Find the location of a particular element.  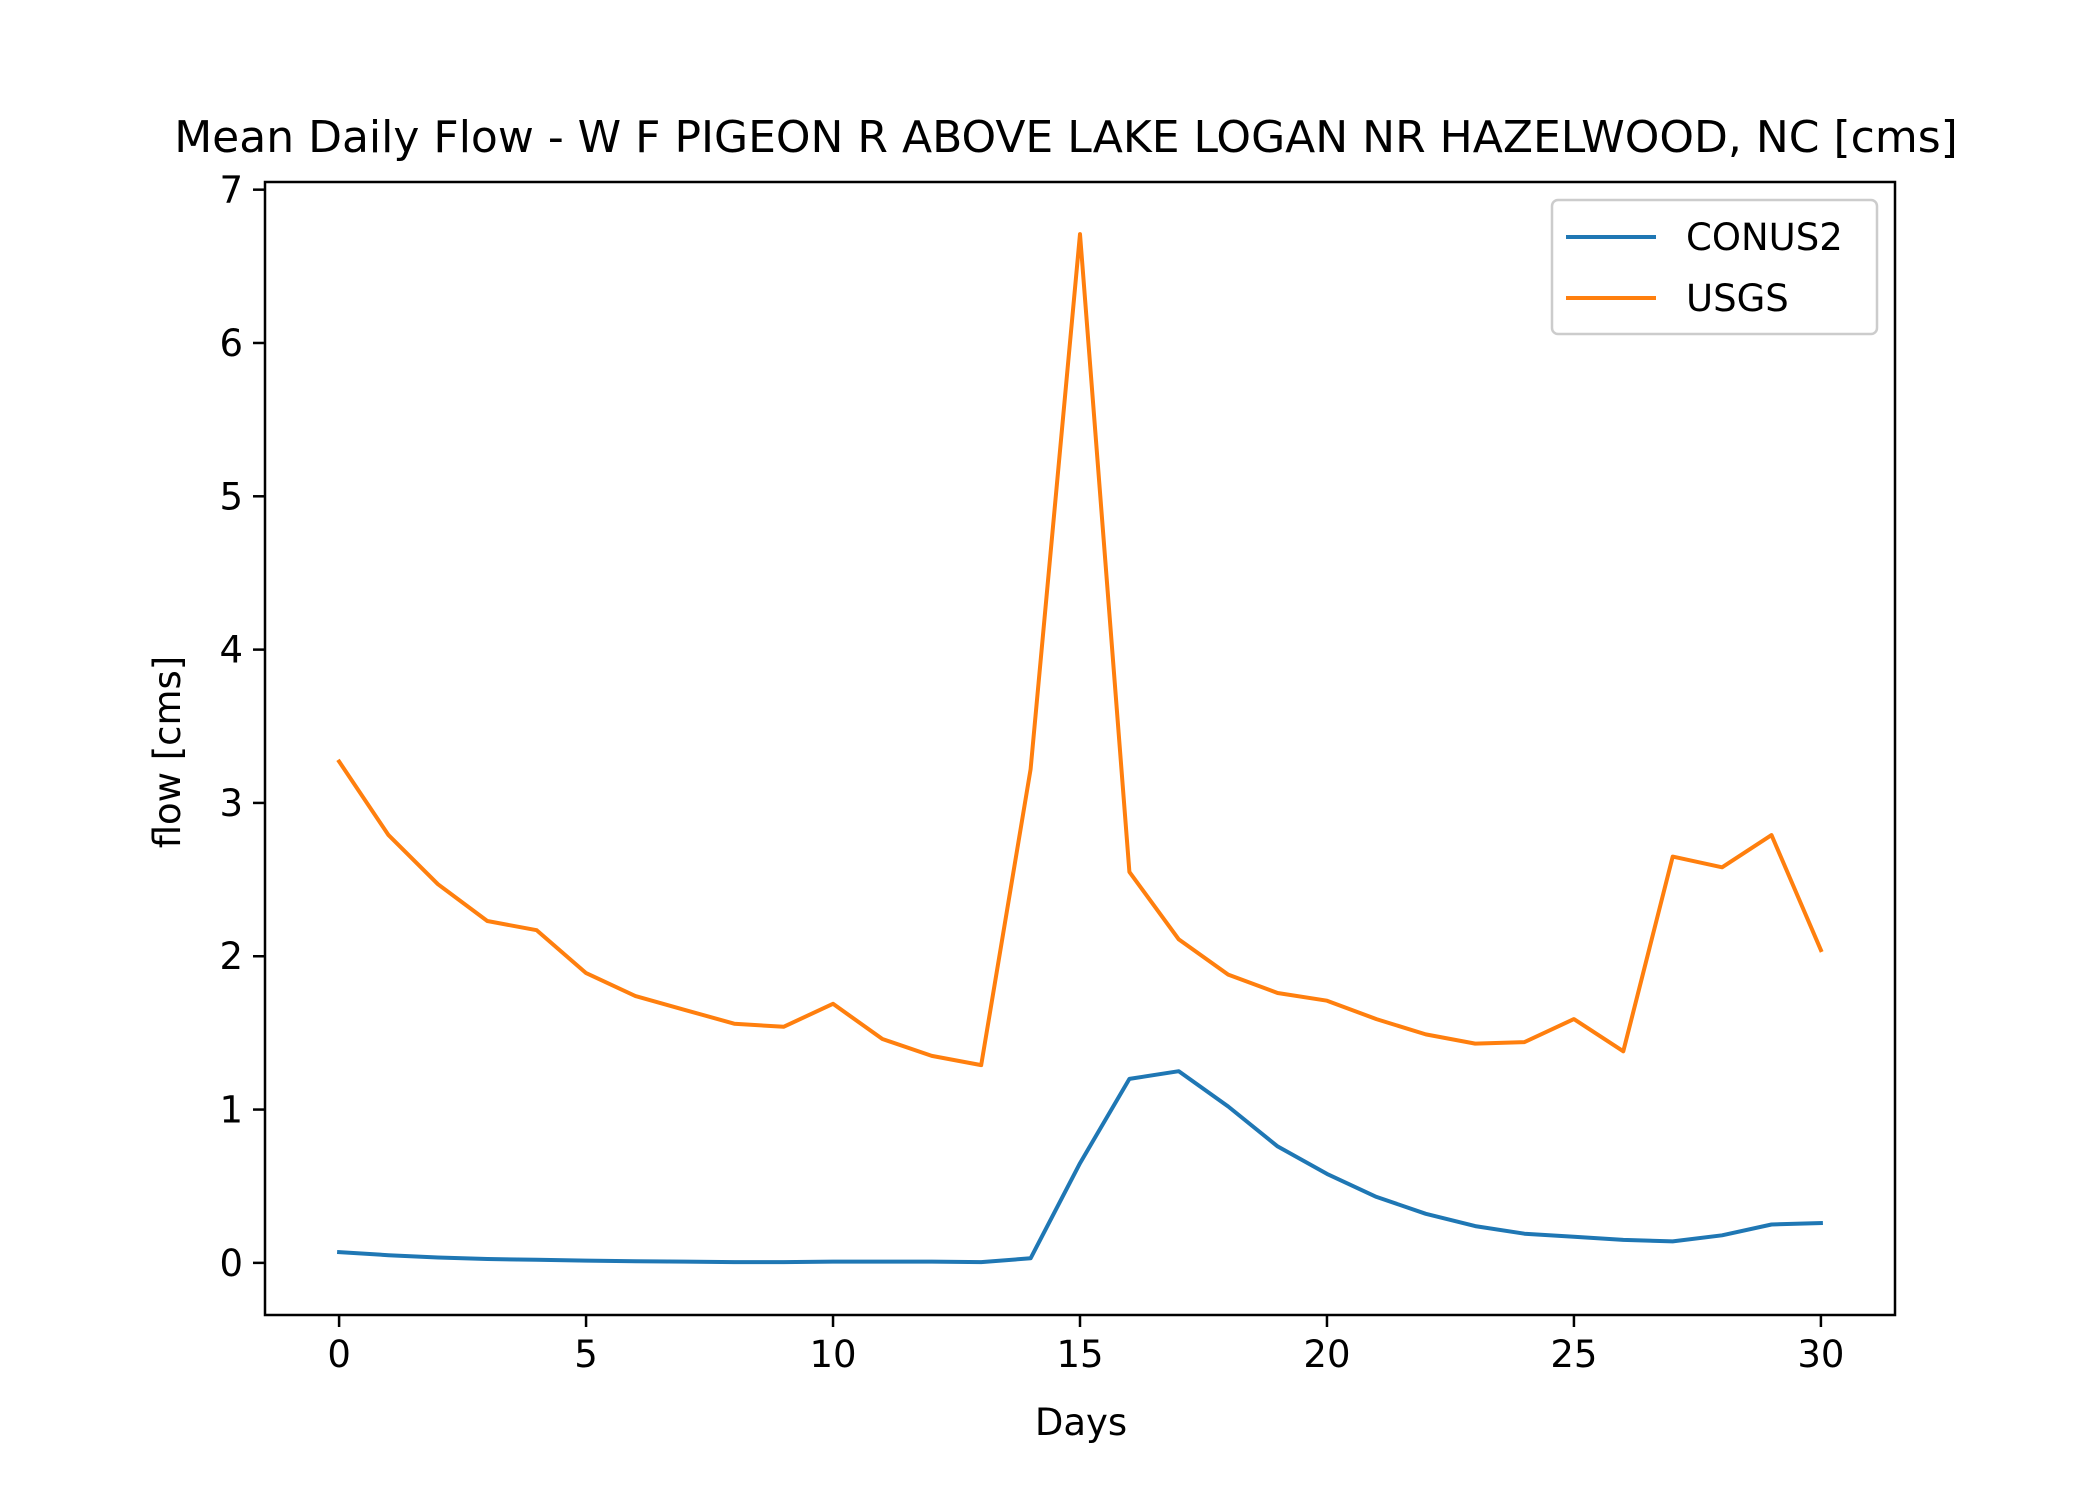

x-tick-label: 15 is located at coordinates (1079, 1354).